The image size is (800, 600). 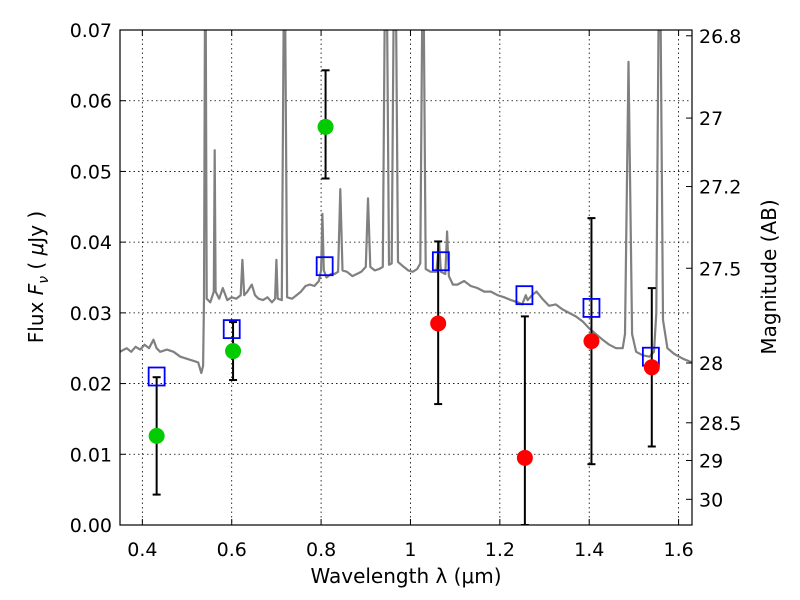 I want to click on y-tick-label: 0.01, so click(x=91, y=455).